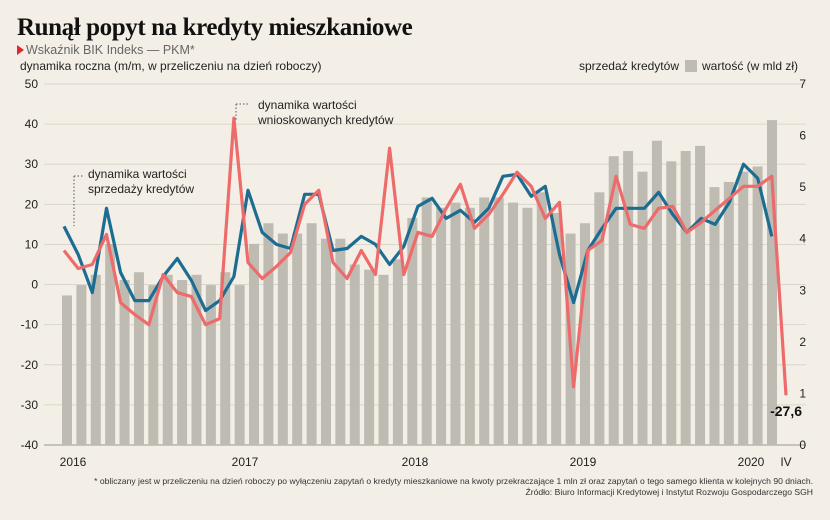  Describe the element at coordinates (802, 342) in the screenshot. I see `y-right-tick-label: 2` at that location.